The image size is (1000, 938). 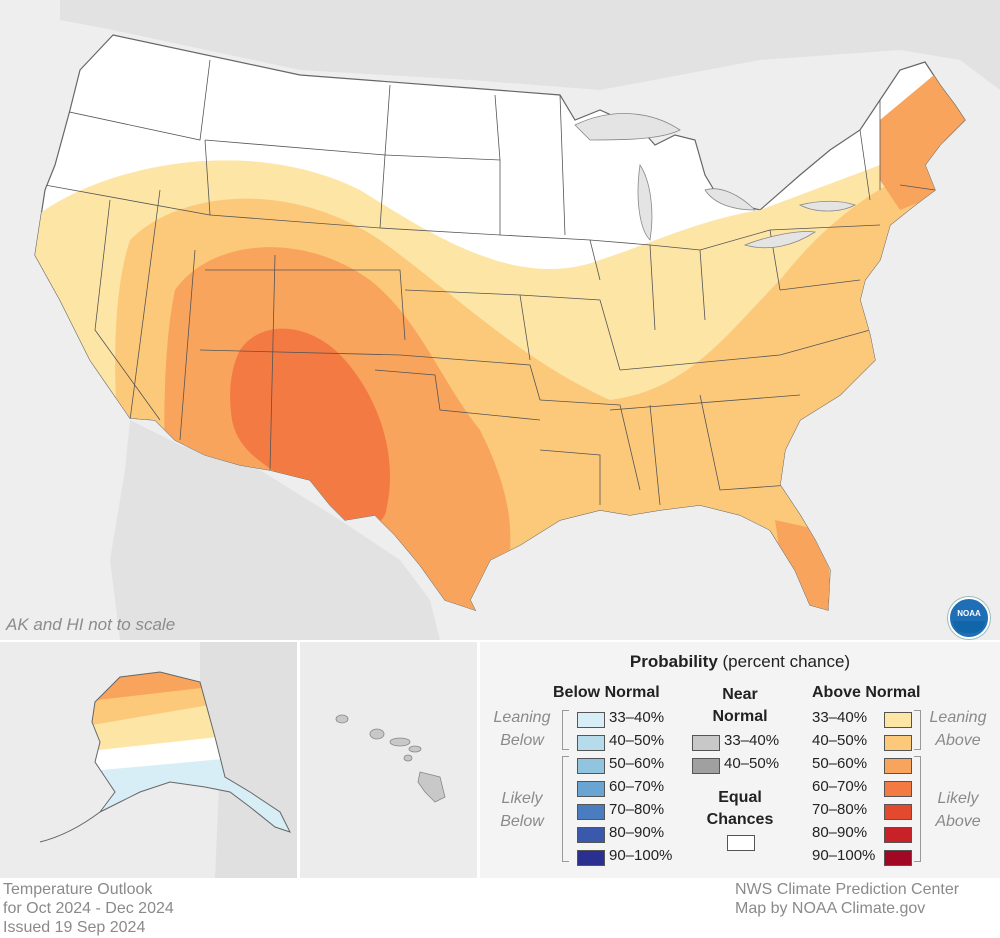 What do you see at coordinates (637, 740) in the screenshot?
I see `below-label: 40–50%` at bounding box center [637, 740].